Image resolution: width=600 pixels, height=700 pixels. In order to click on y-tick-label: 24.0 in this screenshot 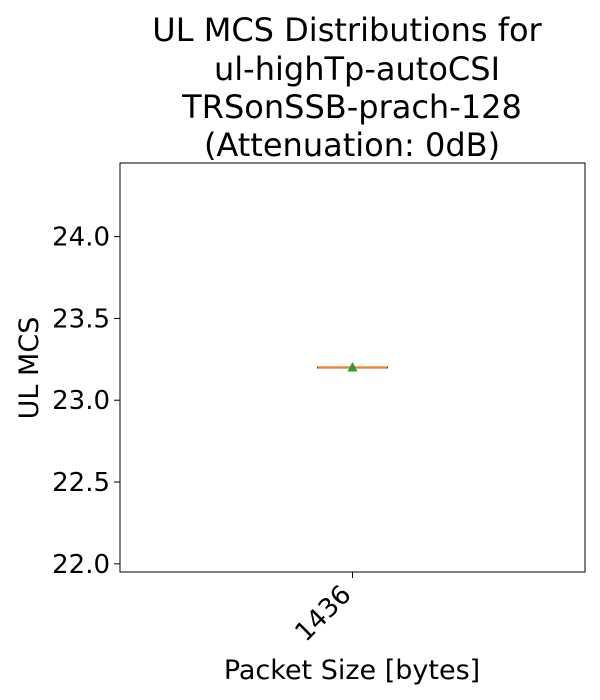, I will do `click(81, 238)`.